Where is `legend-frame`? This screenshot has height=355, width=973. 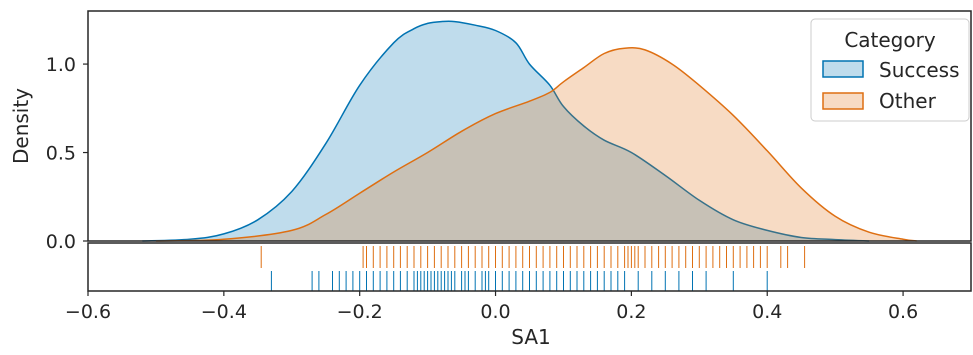
legend-frame is located at coordinates (890, 70).